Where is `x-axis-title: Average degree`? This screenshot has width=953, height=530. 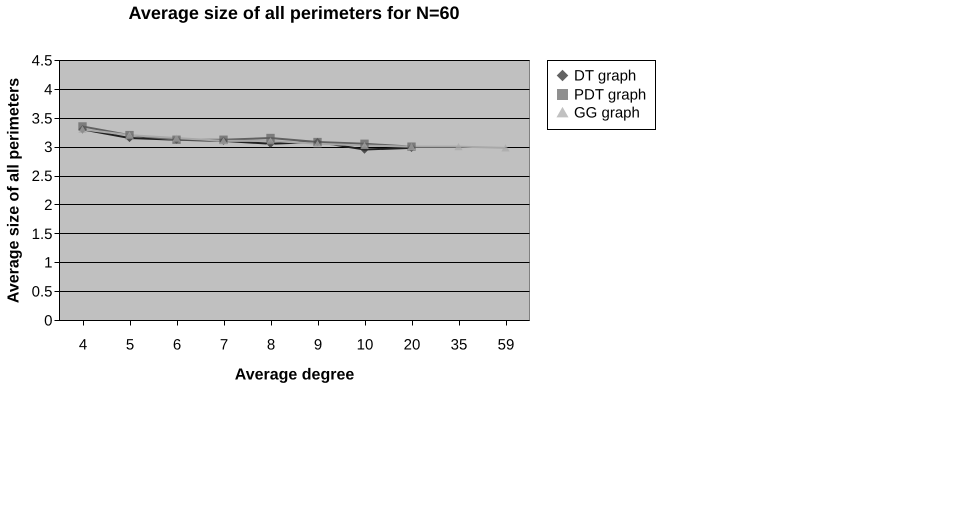
x-axis-title: Average degree is located at coordinates (294, 375).